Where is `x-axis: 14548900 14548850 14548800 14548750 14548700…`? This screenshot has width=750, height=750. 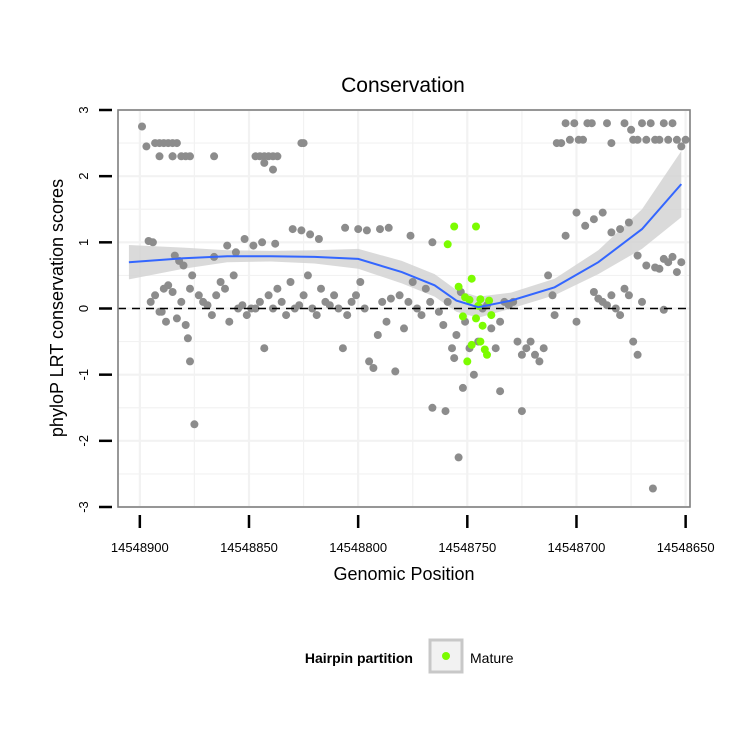 x-axis: 14548900 14548850 14548800 14548750 14548700… is located at coordinates (413, 535).